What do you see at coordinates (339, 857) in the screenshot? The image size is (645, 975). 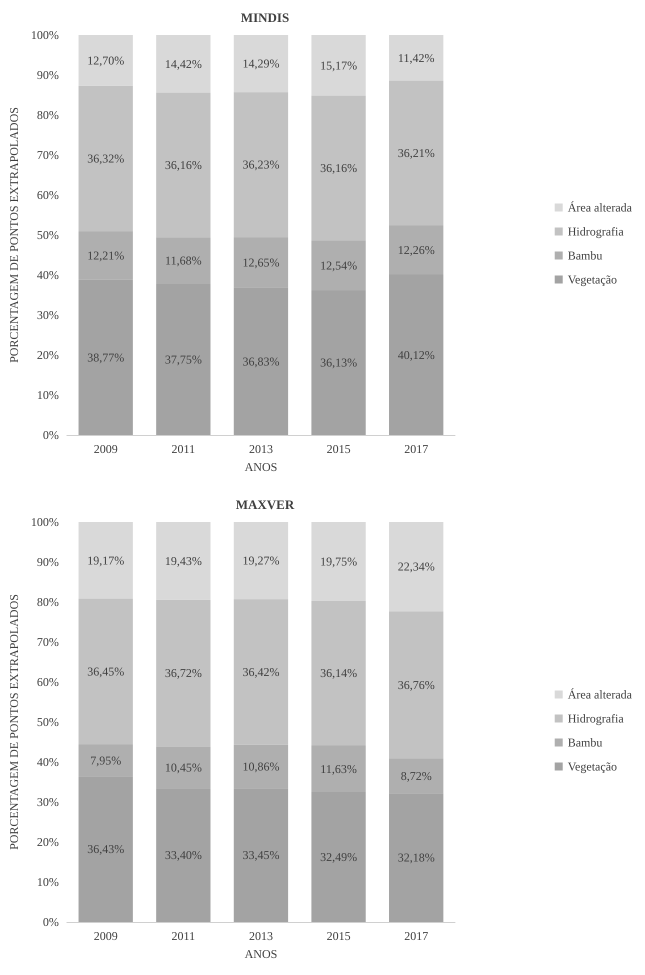 I see `data-label: 32,49%` at bounding box center [339, 857].